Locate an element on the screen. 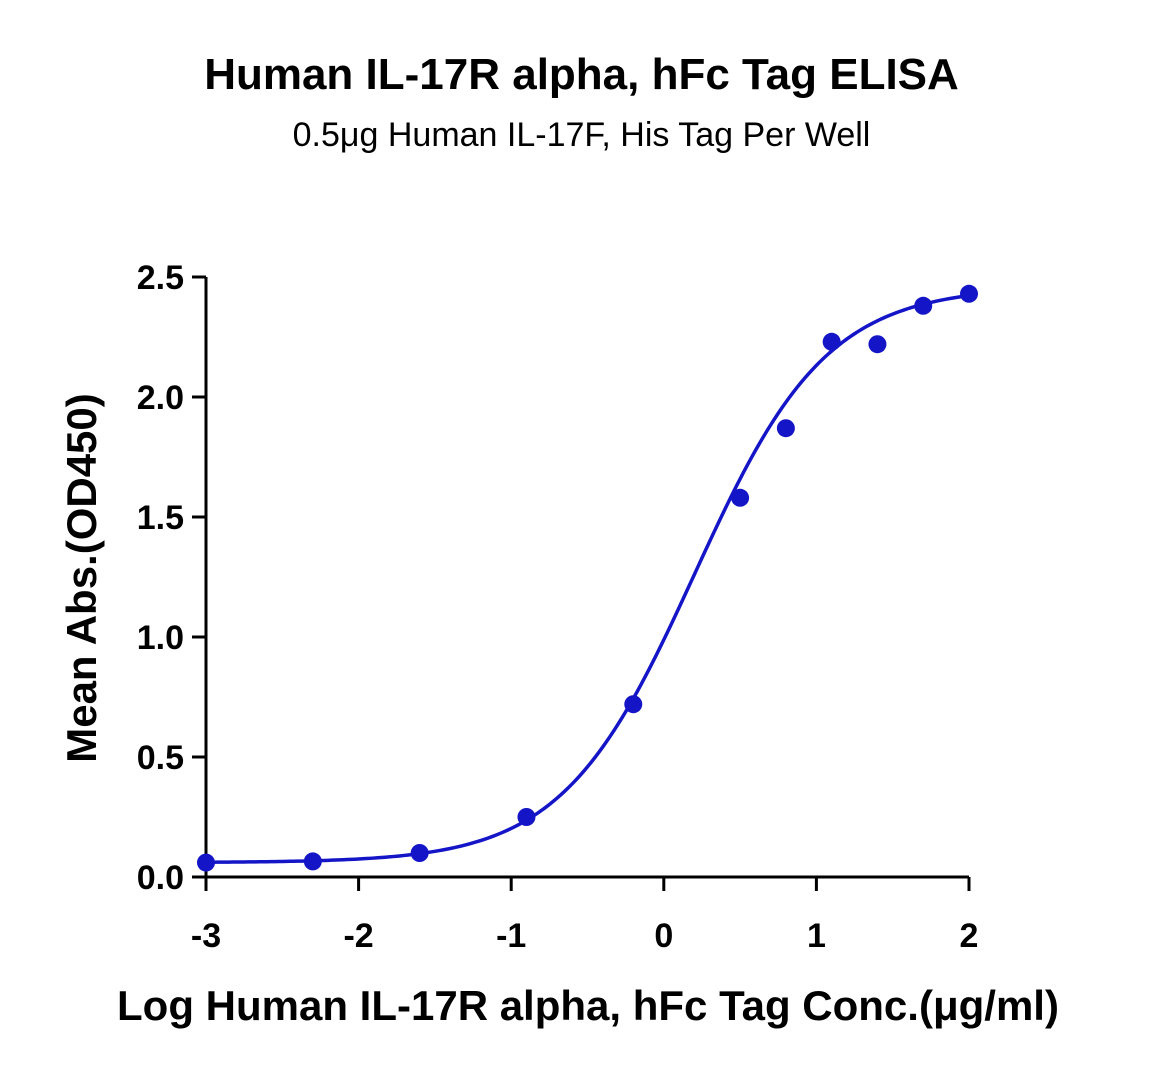 This screenshot has height=1076, width=1163. x-tick-label: -1 is located at coordinates (511, 936).